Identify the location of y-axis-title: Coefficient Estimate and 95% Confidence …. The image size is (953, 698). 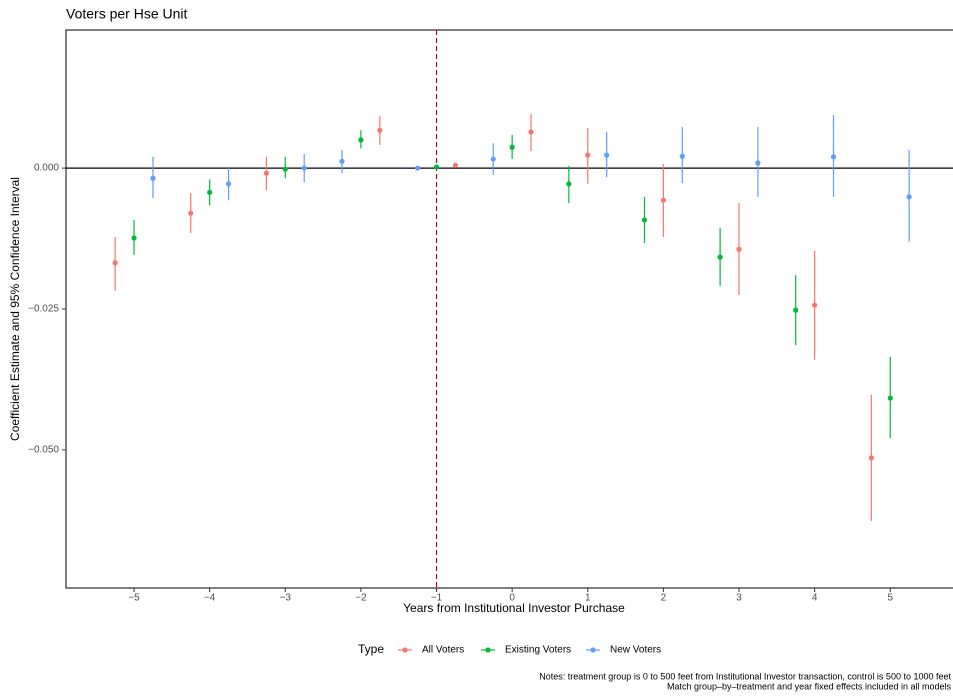
(15, 309).